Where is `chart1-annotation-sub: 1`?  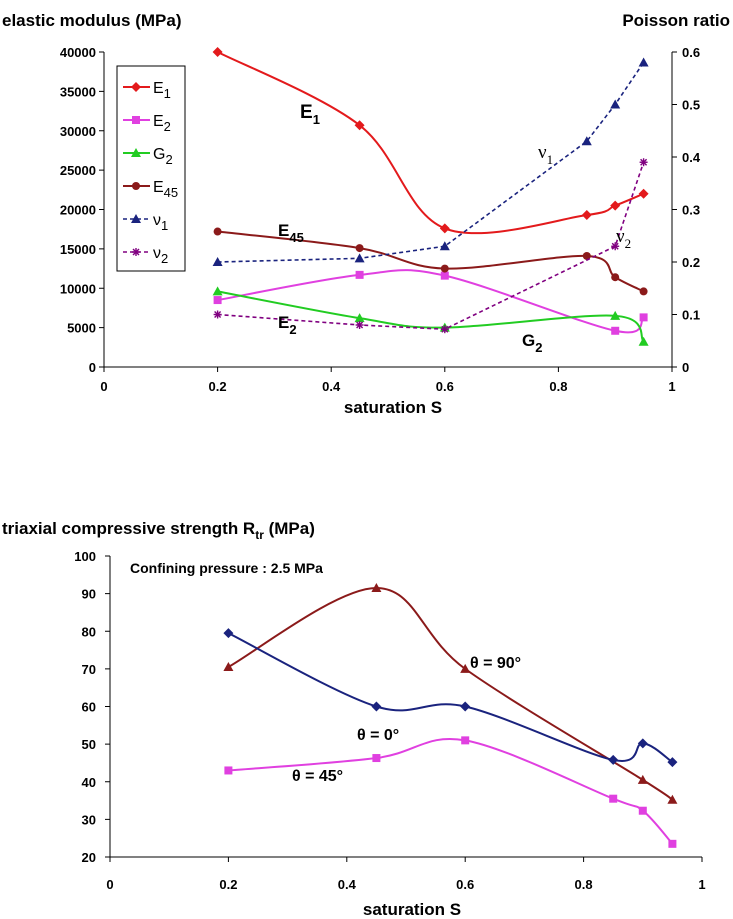
chart1-annotation-sub: 1 is located at coordinates (550, 159).